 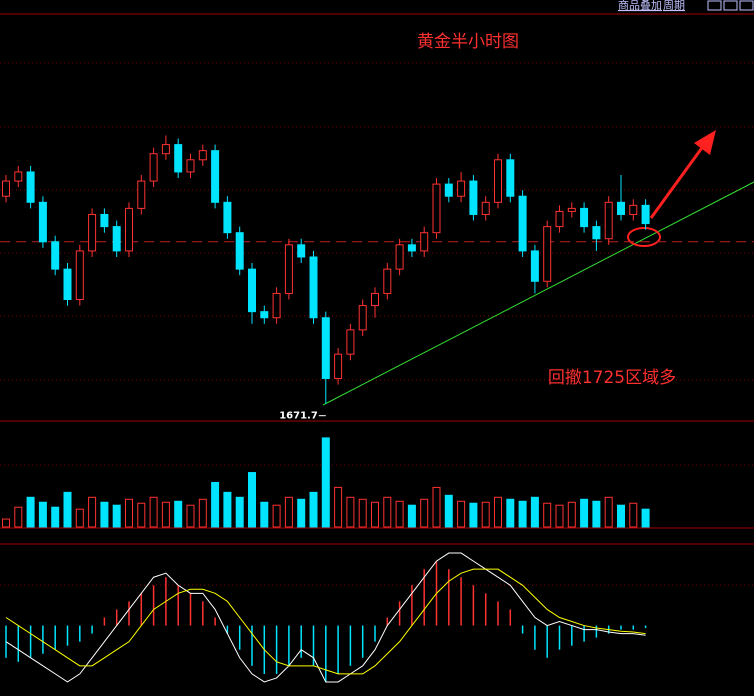 I want to click on low-label: 1671.7, so click(x=298, y=416).